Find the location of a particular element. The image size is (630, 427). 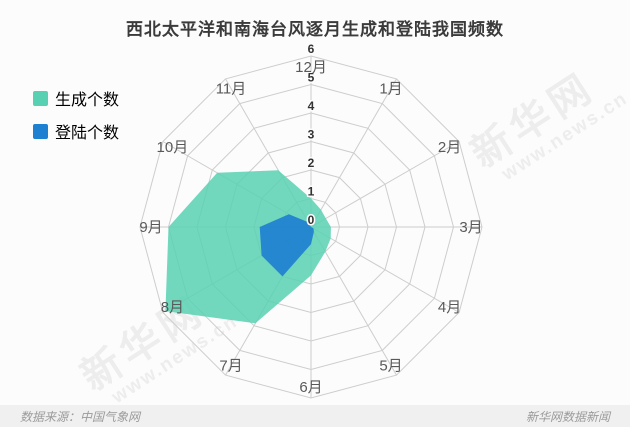

legend-item-landfall: 登陆个数 is located at coordinates (76, 131).